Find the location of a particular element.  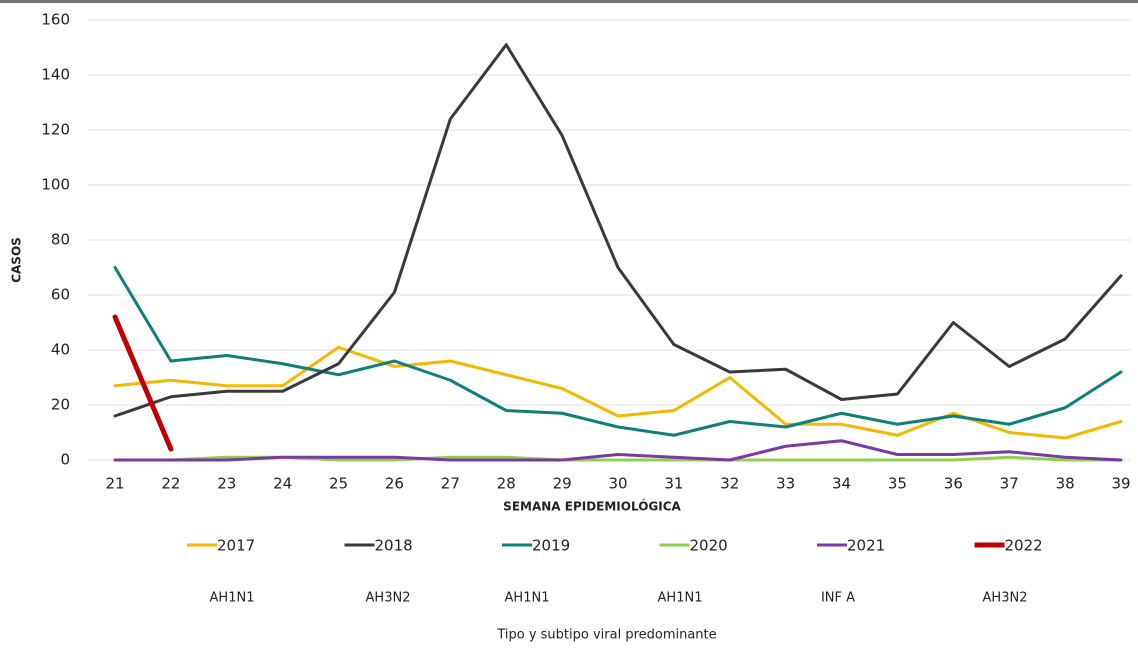

x-tick-label: 33 is located at coordinates (785, 484).